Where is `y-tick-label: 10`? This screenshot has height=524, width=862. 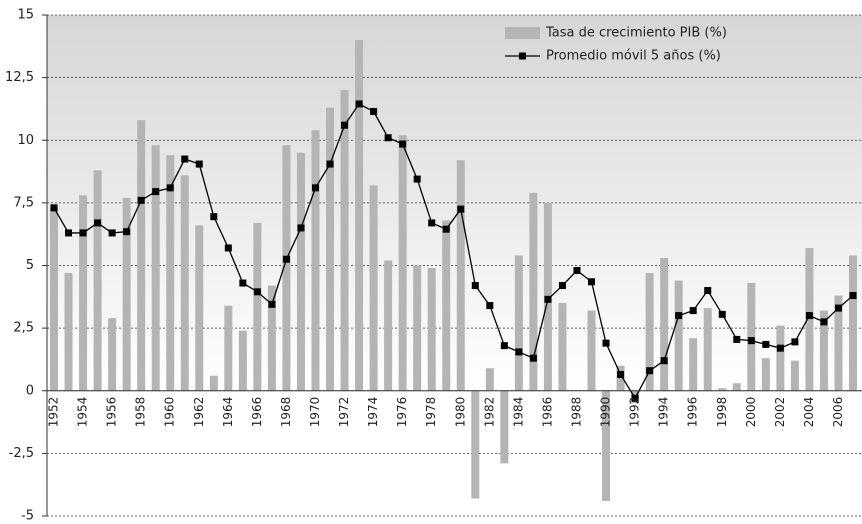 y-tick-label: 10 is located at coordinates (25, 140).